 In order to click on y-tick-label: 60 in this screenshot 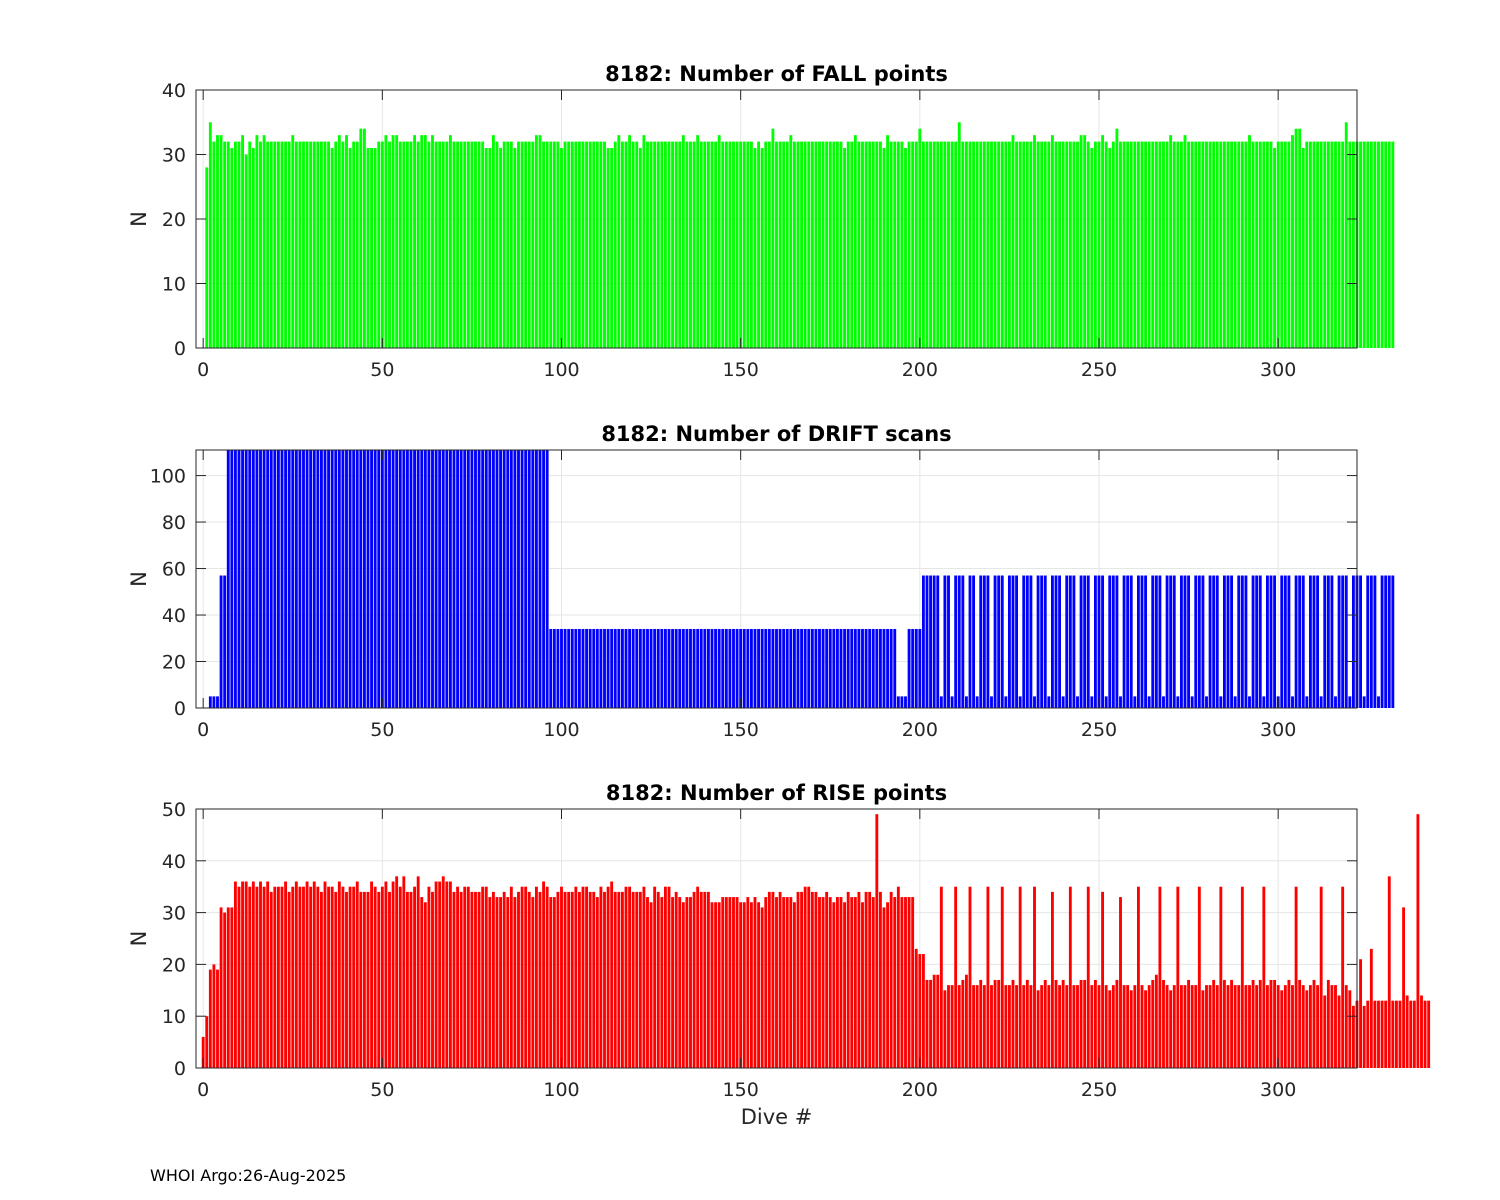, I will do `click(174, 570)`.